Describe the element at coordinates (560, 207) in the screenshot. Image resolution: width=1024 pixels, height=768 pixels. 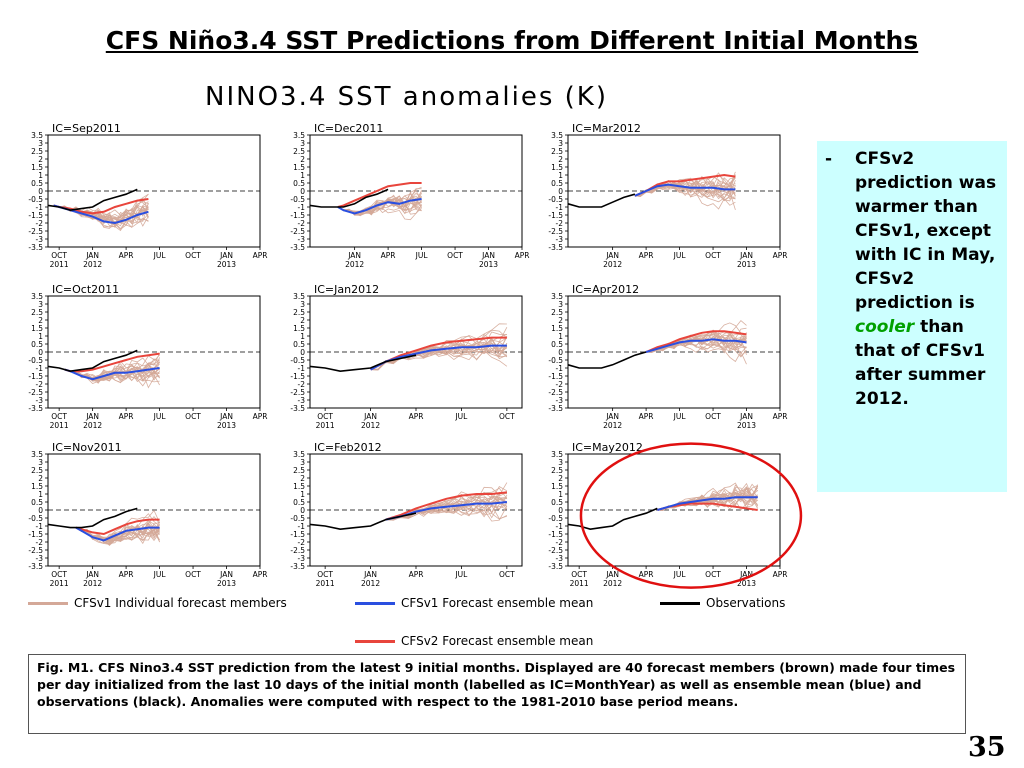
I see `y-tick-label: -1` at that location.